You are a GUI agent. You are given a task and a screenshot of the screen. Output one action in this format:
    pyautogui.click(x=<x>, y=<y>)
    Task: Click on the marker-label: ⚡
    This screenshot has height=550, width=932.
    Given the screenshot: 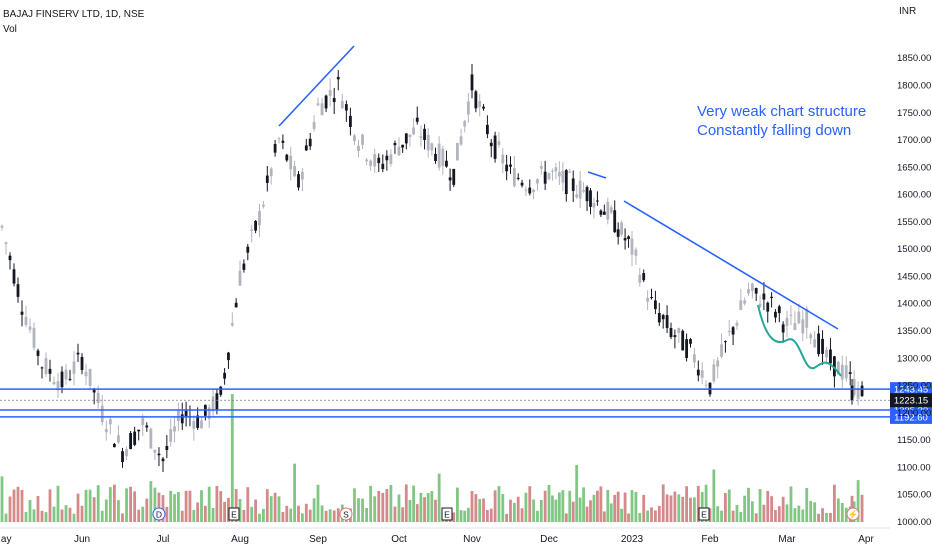 What is the action you would take?
    pyautogui.click(x=853, y=515)
    